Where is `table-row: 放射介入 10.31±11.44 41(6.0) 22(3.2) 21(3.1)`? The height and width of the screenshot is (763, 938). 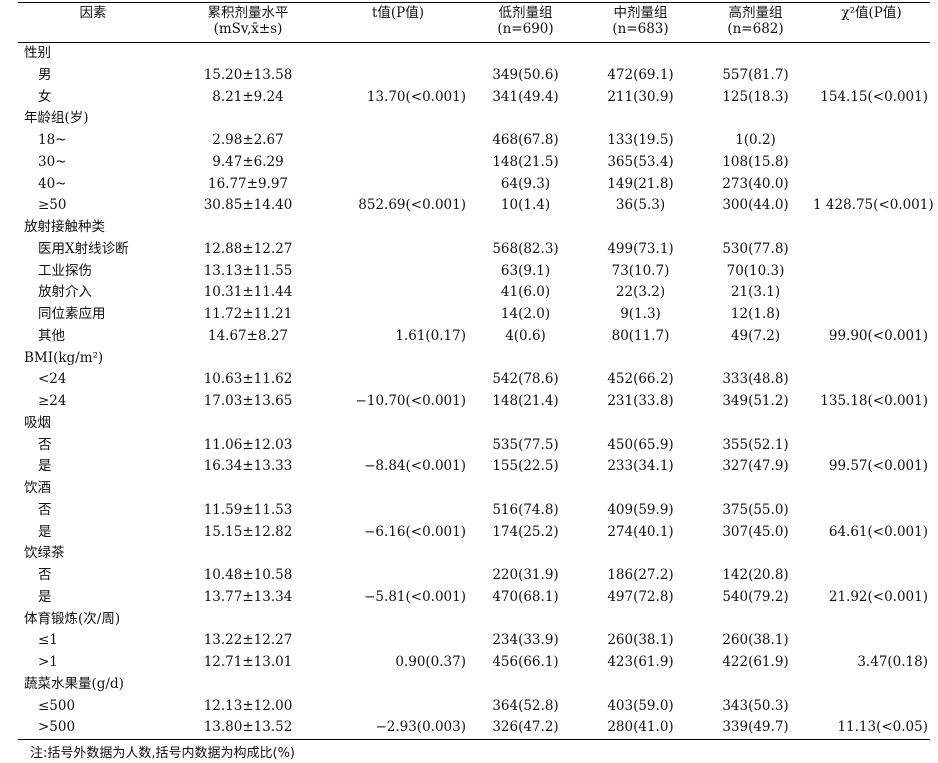 table-row: 放射介入 10.31±11.44 41(6.0) 22(3.2) 21(3.1) is located at coordinates (474, 293).